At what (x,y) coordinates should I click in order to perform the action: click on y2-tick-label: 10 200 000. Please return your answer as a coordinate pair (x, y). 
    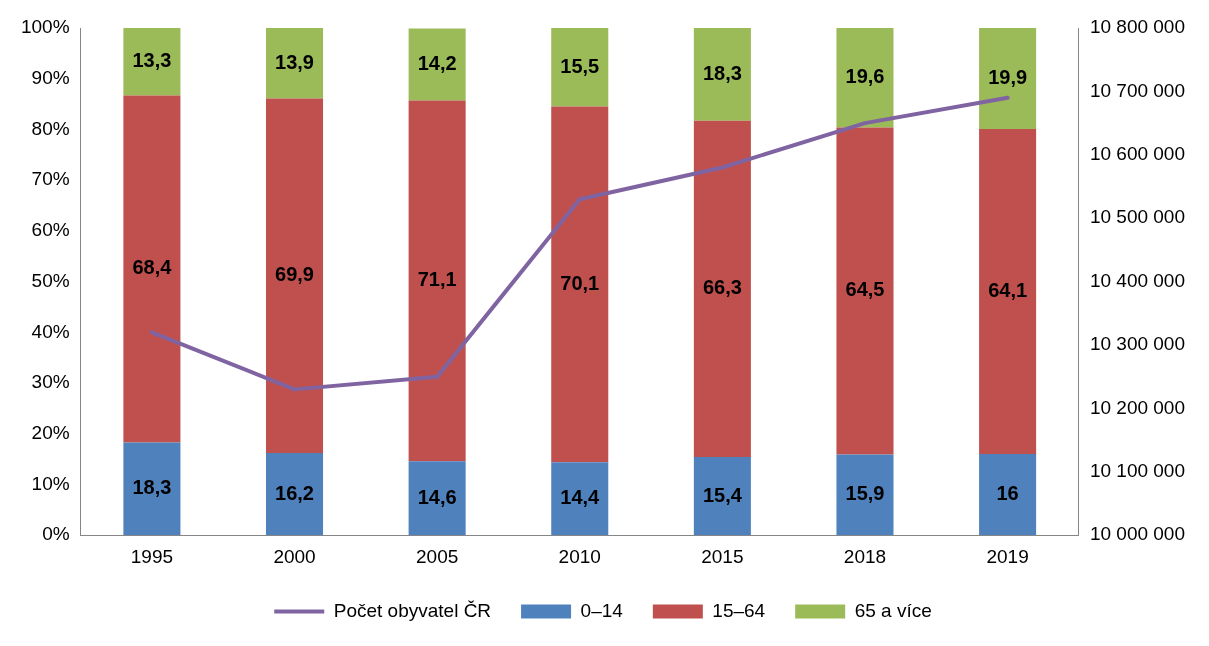
    Looking at the image, I should click on (1137, 407).